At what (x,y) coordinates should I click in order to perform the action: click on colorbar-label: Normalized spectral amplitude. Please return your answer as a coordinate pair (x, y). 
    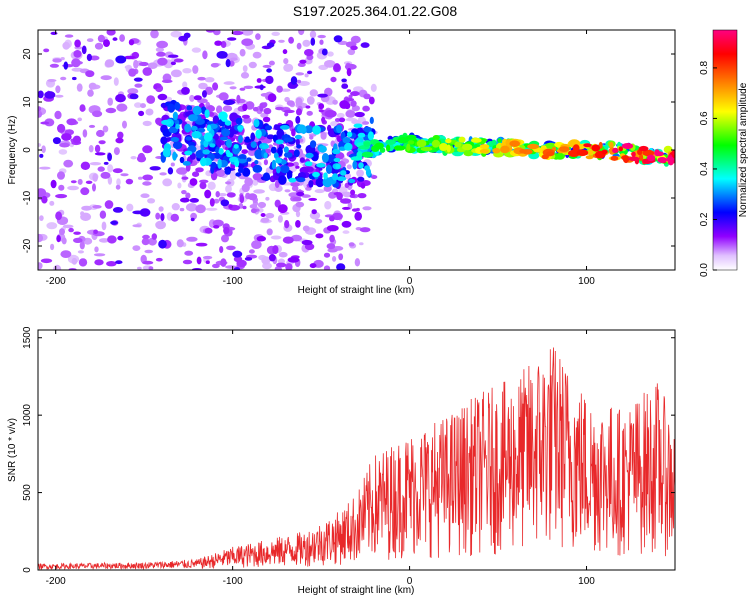
    Looking at the image, I should click on (743, 149).